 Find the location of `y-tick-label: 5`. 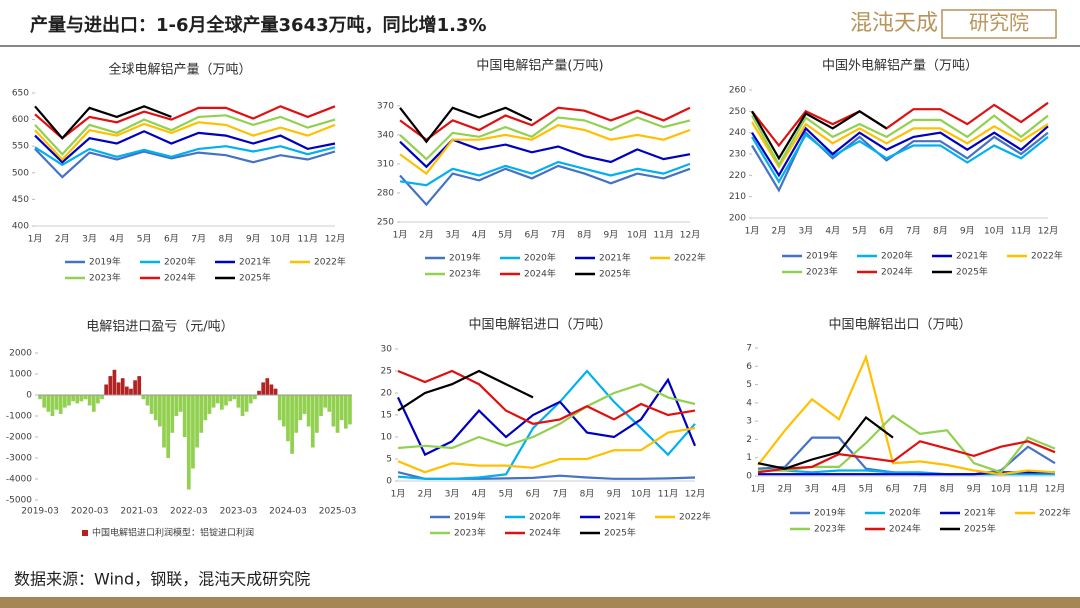

y-tick-label: 5 is located at coordinates (389, 460).